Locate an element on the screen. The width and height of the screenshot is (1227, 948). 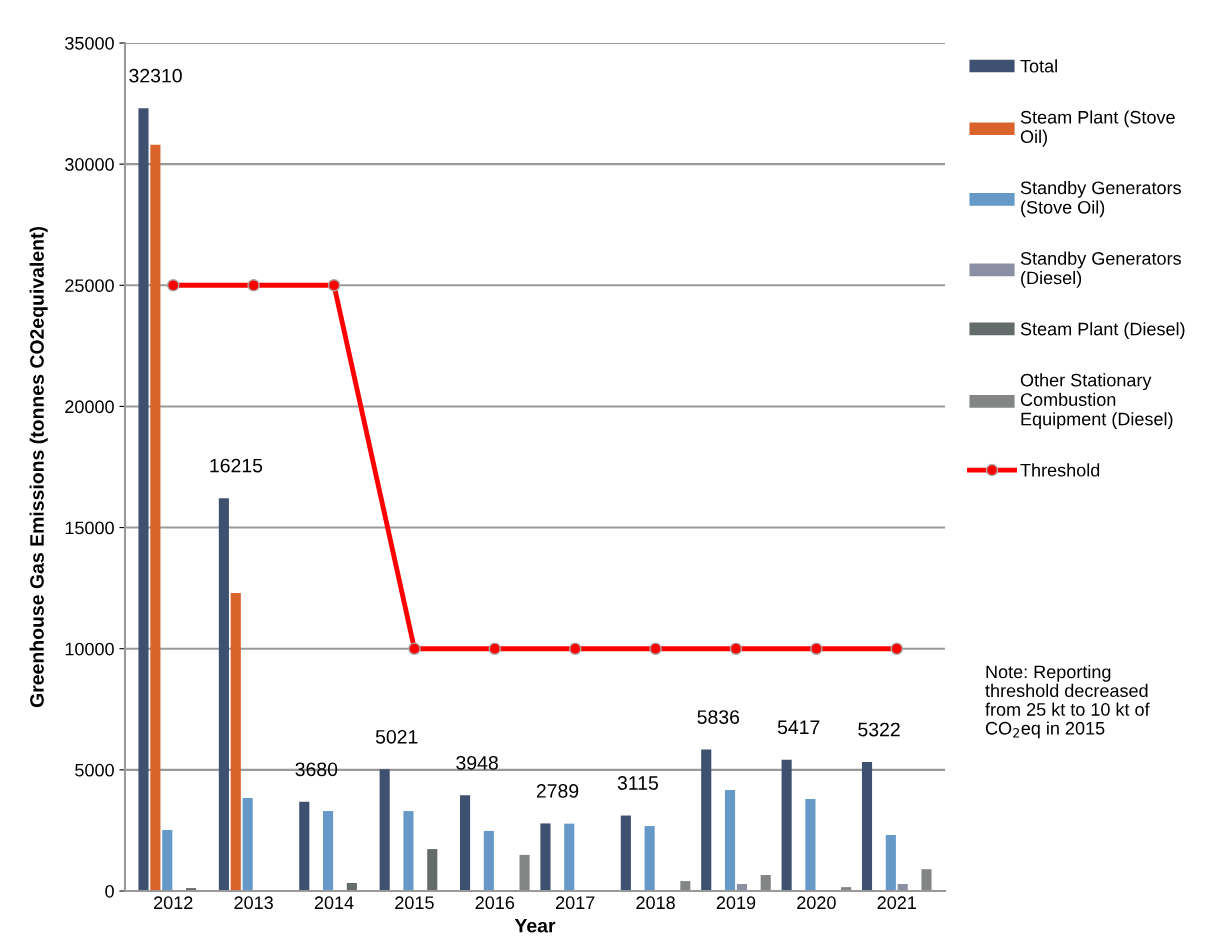
x-tick-label: 2019 is located at coordinates (736, 903).